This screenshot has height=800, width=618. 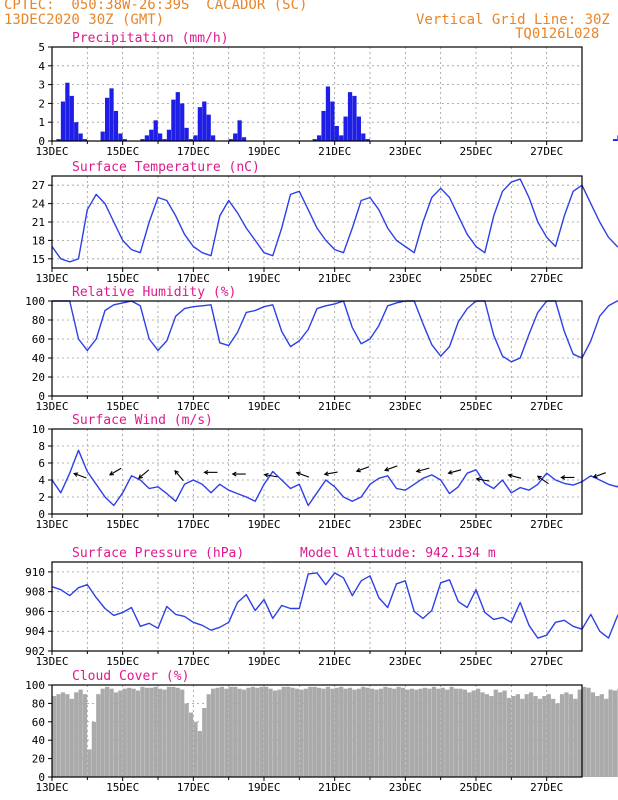 What do you see at coordinates (142, 420) in the screenshot?
I see `panel-title: Surface Wind (m/s)` at bounding box center [142, 420].